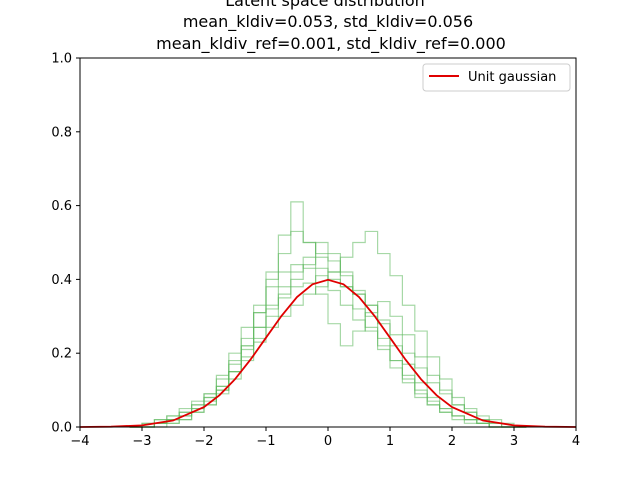  I want to click on y-axis: 0.0 0.2 0.4 0.6 0.8 1.0, so click(65, 244).